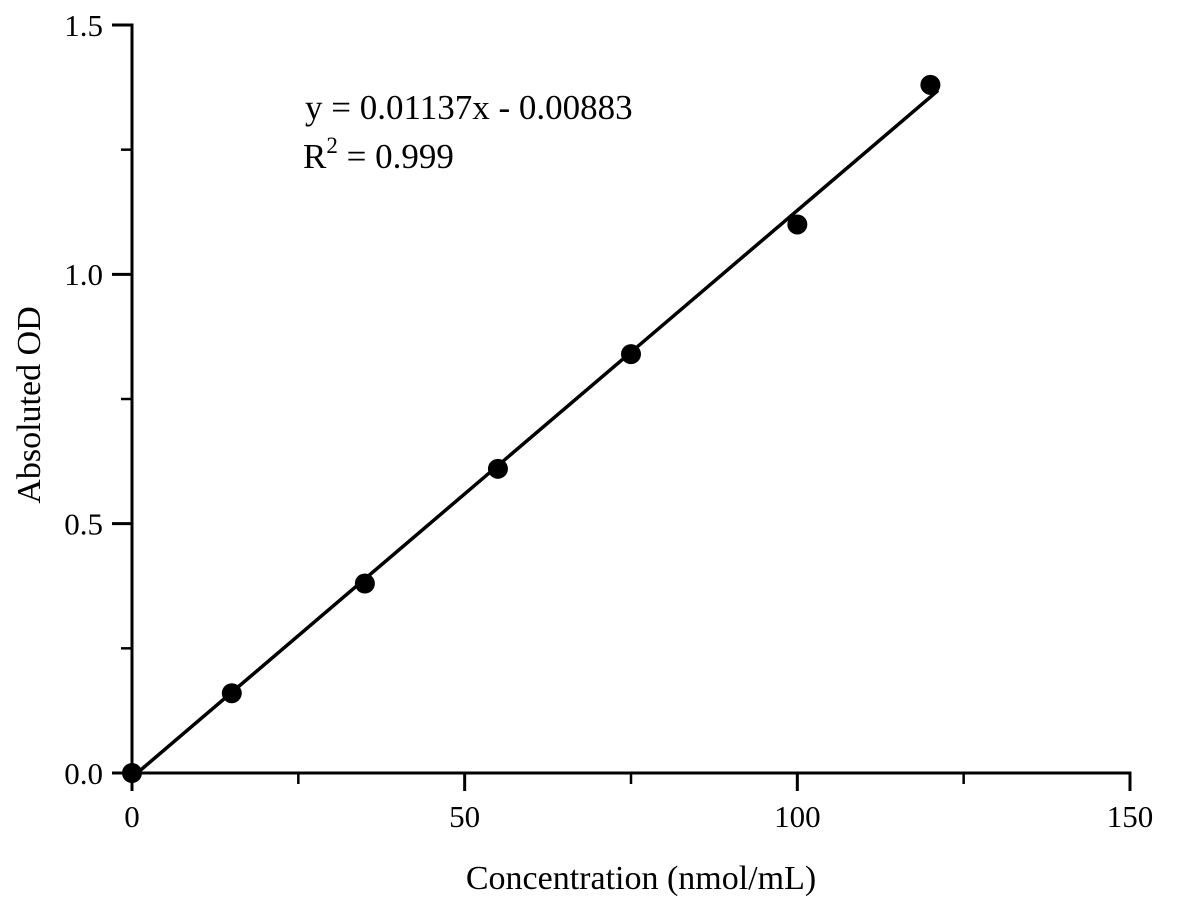  Describe the element at coordinates (83, 25) in the screenshot. I see `y-tick-label: 1.5` at that location.